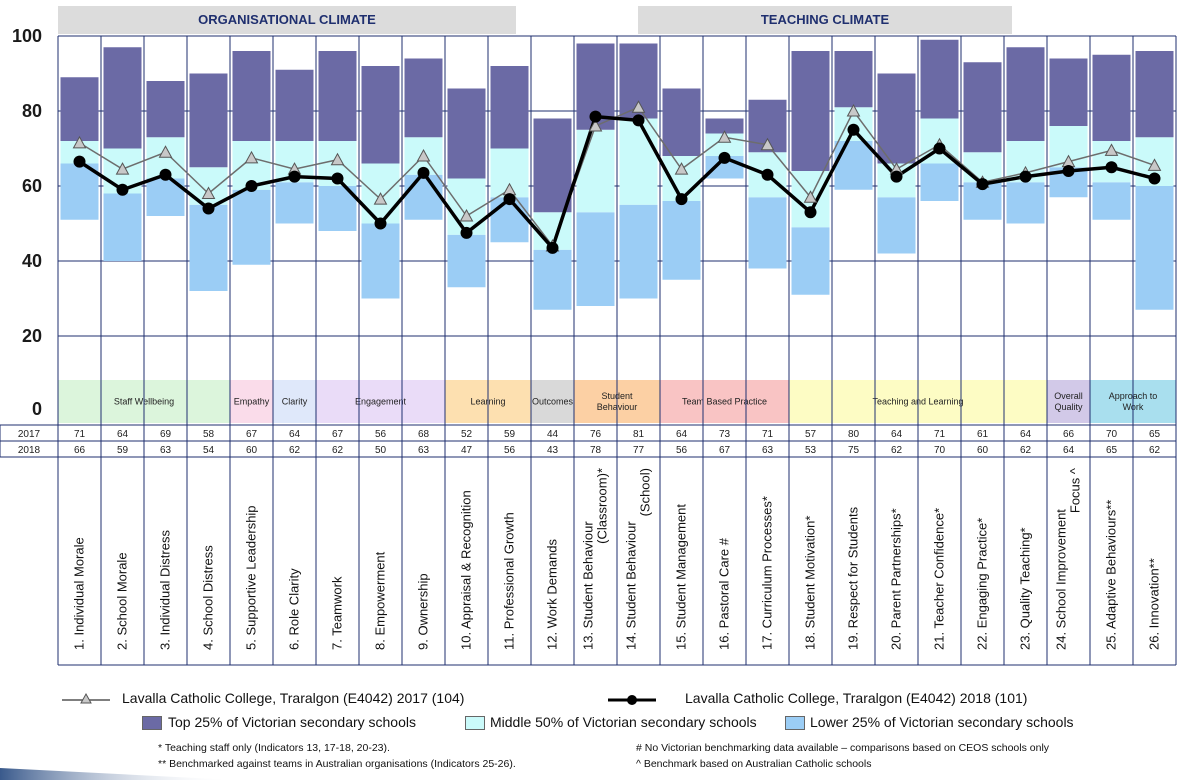  Describe the element at coordinates (596, 434) in the screenshot. I see `table-cell: 76` at that location.